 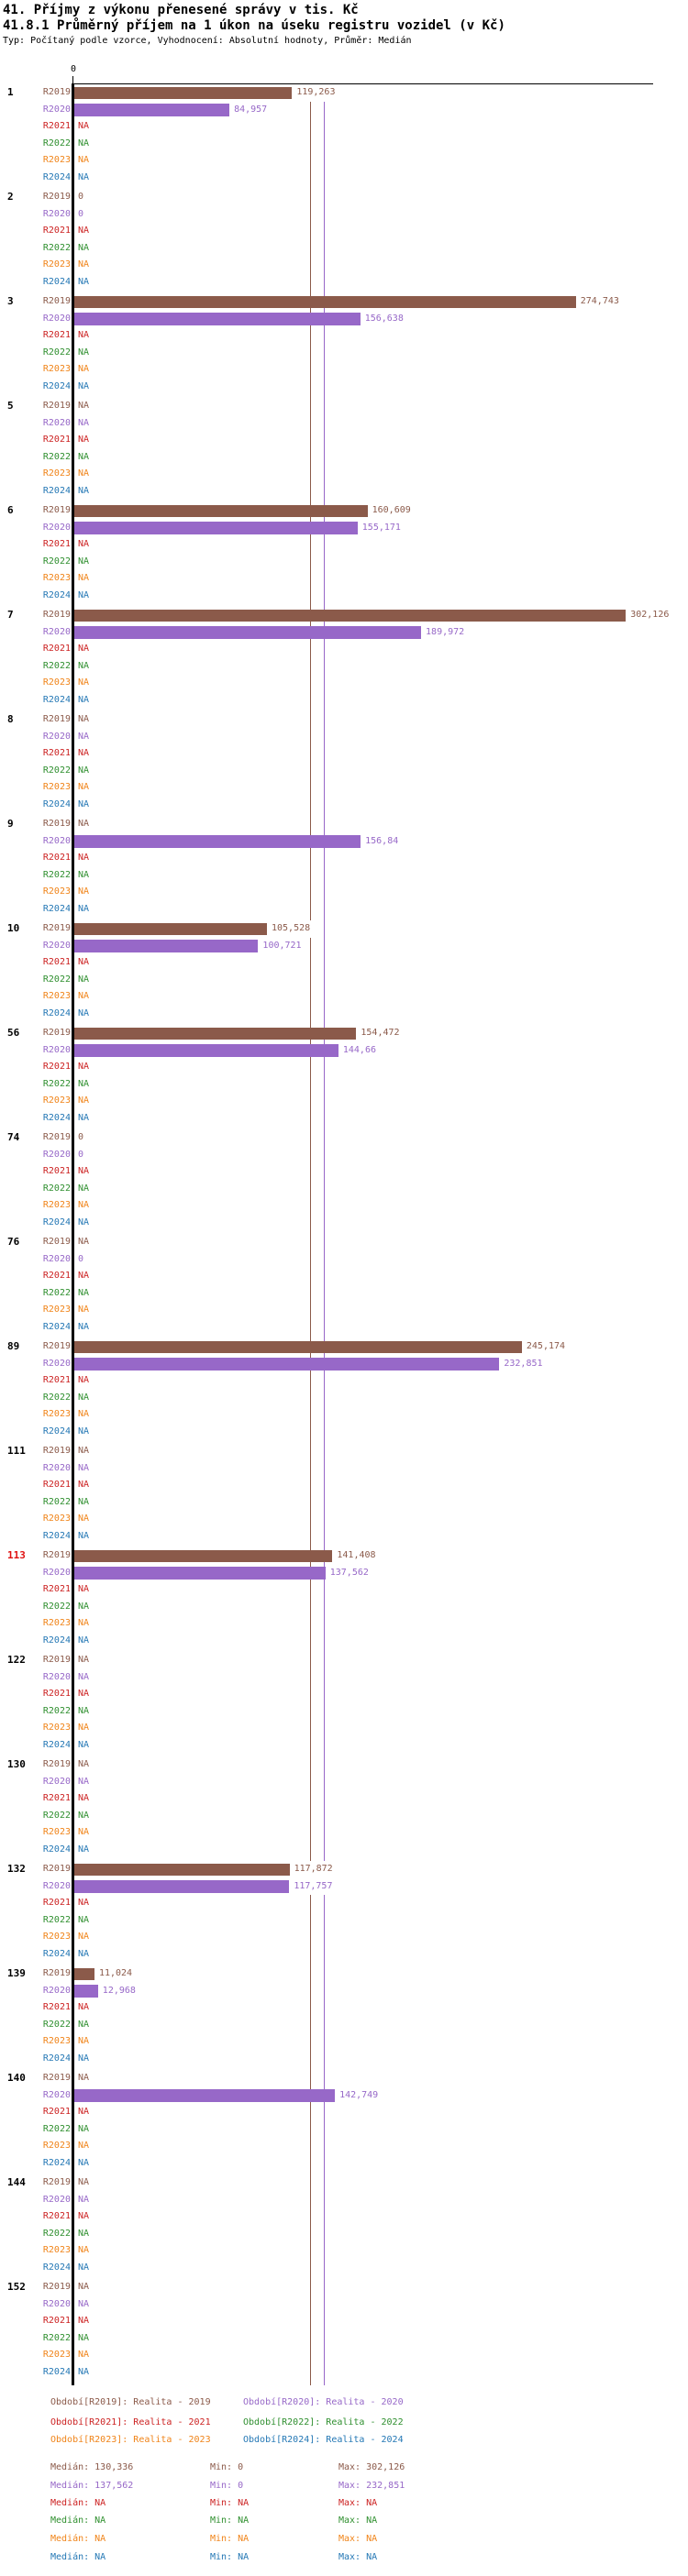 I want to click on chart-row: R2020 0, so click(x=344, y=1259).